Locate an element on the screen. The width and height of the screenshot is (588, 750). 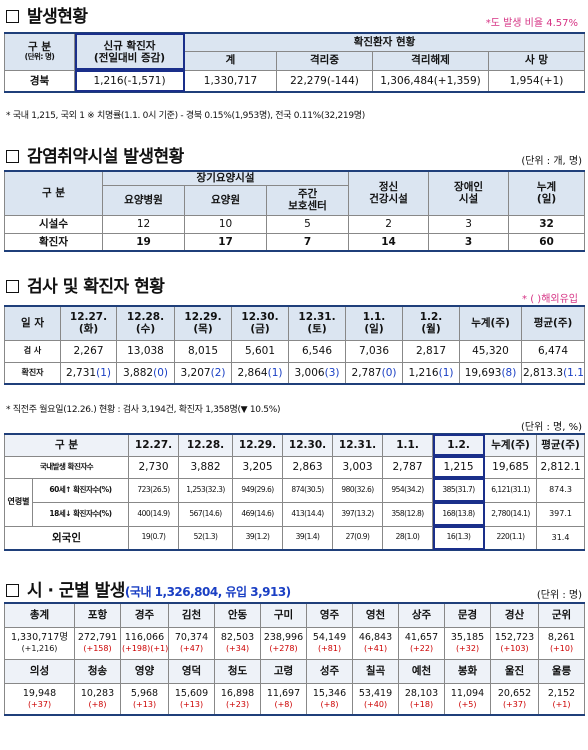
region-value: 152,723 (+103) is located at coordinates (514, 643).